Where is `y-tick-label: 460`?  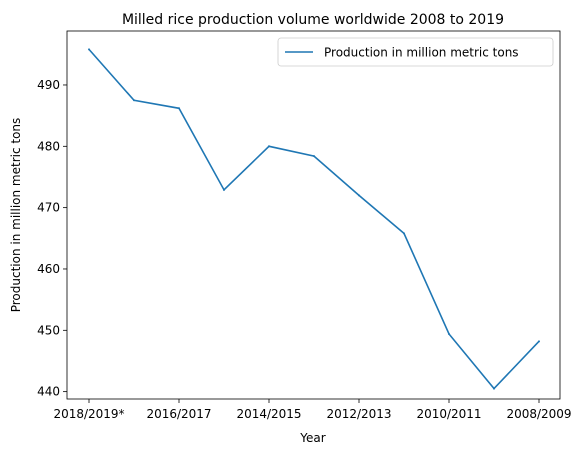
y-tick-label: 460 is located at coordinates (48, 269).